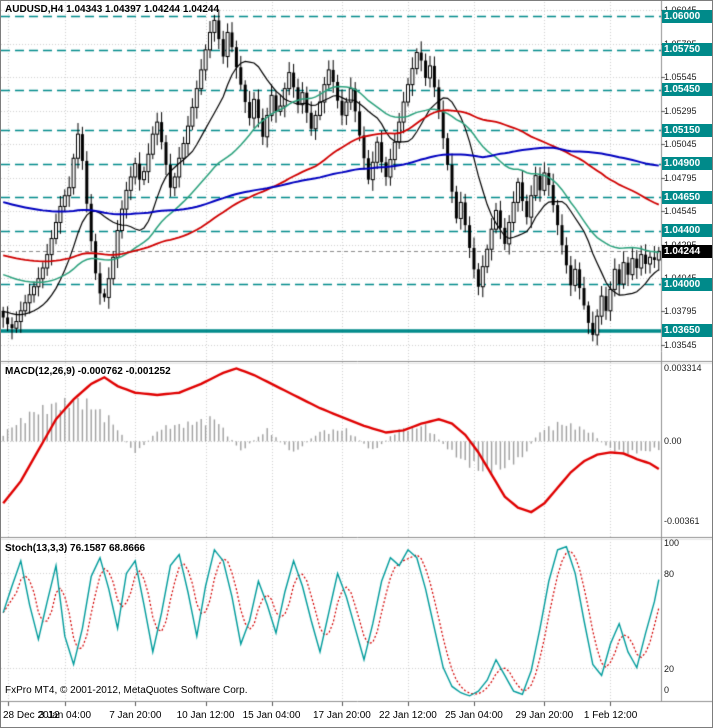 This screenshot has width=713, height=728. Describe the element at coordinates (342, 715) in the screenshot. I see `time-label: 17 Jan 20:00` at that location.